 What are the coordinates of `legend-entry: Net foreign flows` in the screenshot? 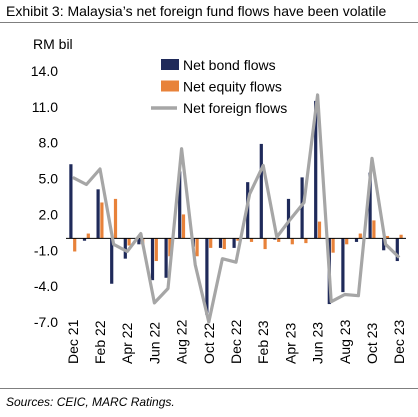 It's located at (235, 108).